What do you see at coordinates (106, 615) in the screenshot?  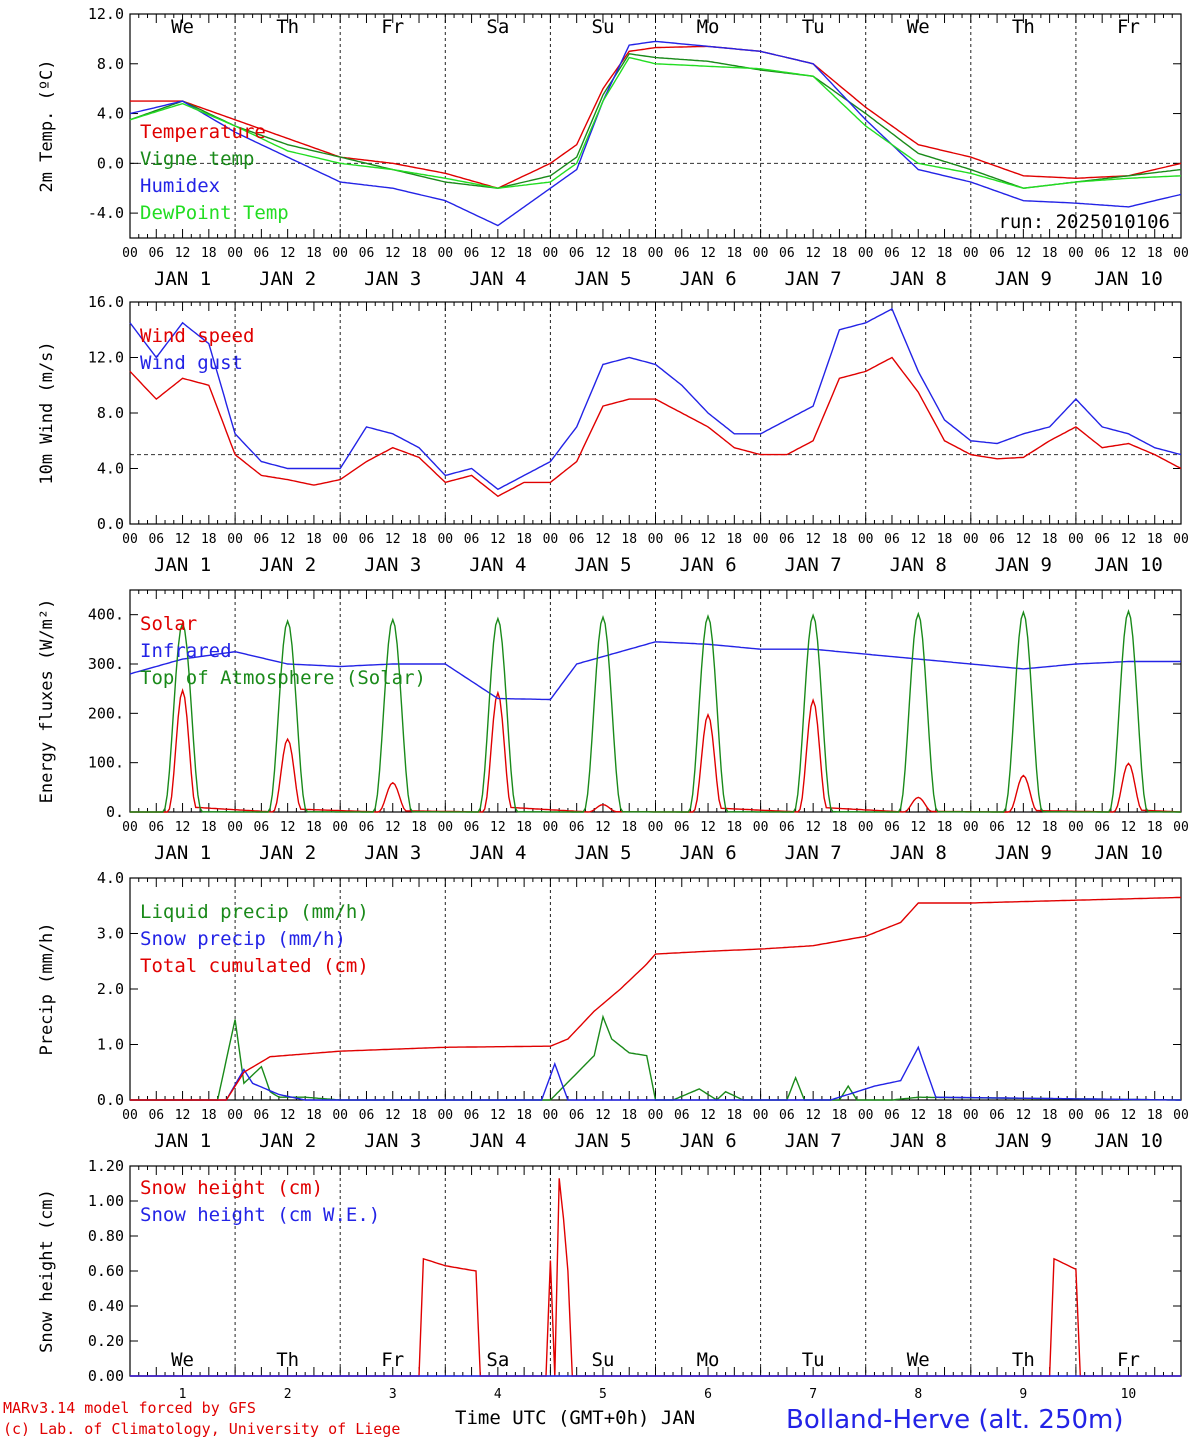 I see `y-tick-label: 400.` at bounding box center [106, 615].